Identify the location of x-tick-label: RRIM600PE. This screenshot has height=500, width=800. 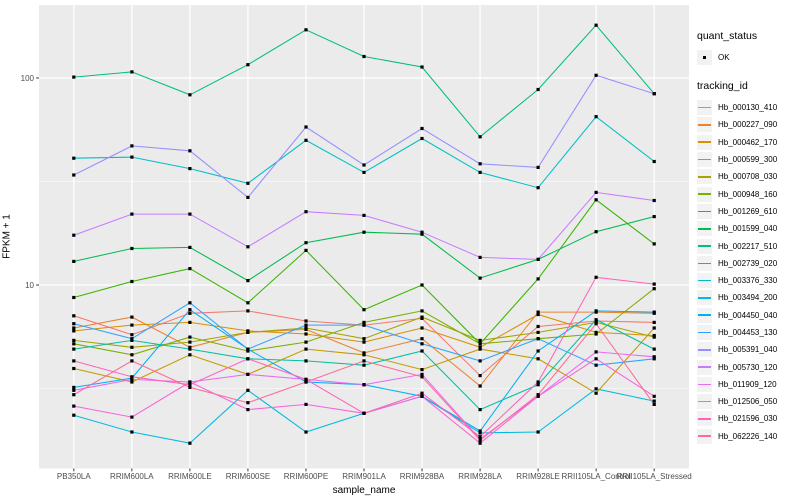
(306, 476).